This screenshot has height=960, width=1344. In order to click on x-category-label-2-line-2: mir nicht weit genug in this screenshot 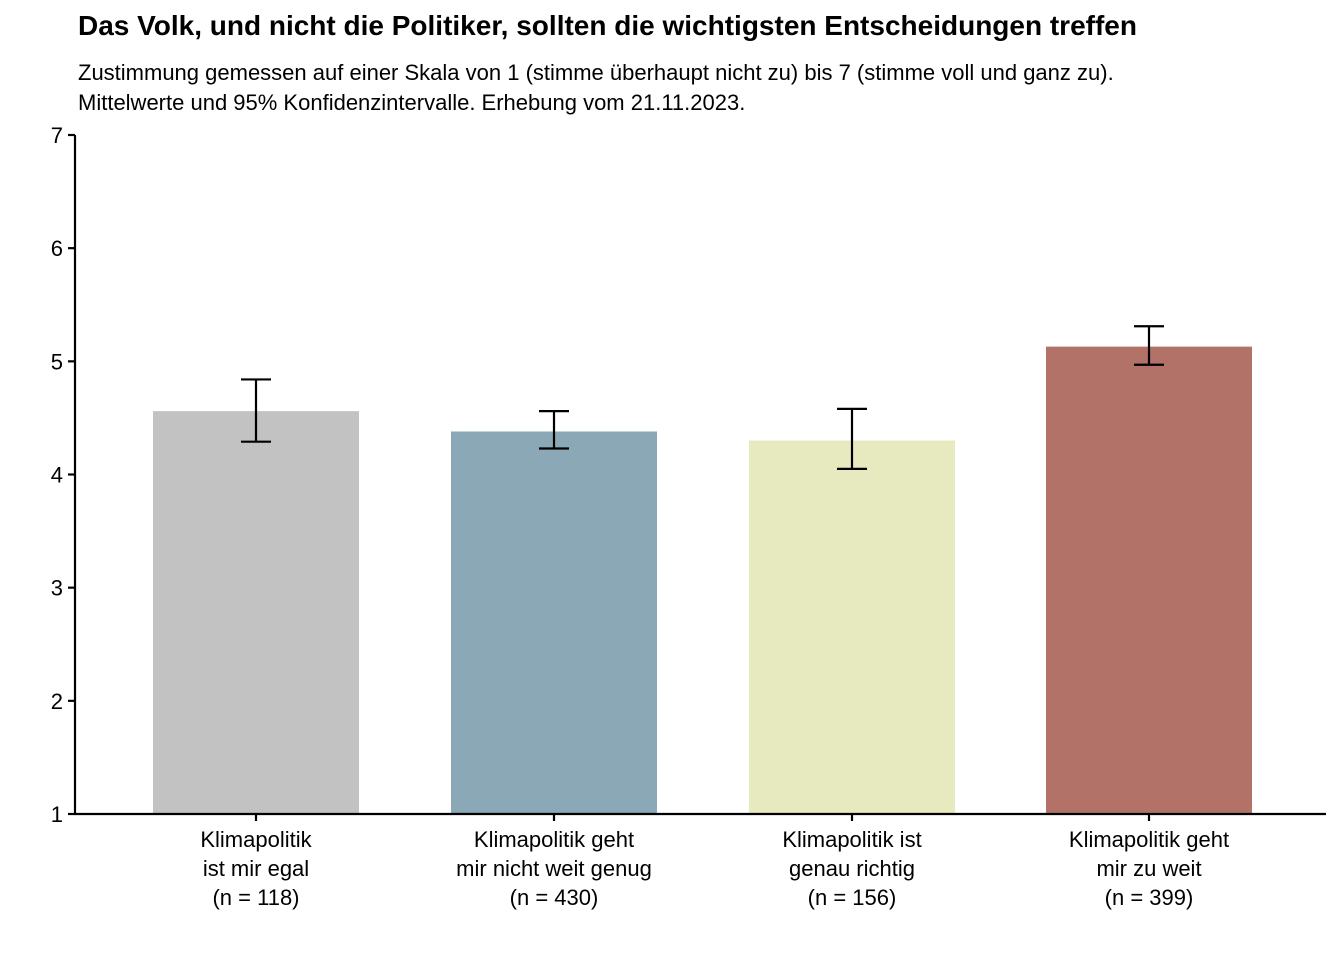, I will do `click(554, 868)`.